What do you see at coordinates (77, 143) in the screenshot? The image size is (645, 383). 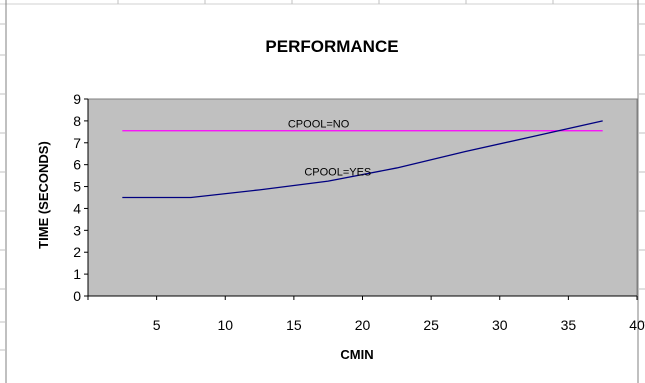 I see `y-tick-label: 7` at bounding box center [77, 143].